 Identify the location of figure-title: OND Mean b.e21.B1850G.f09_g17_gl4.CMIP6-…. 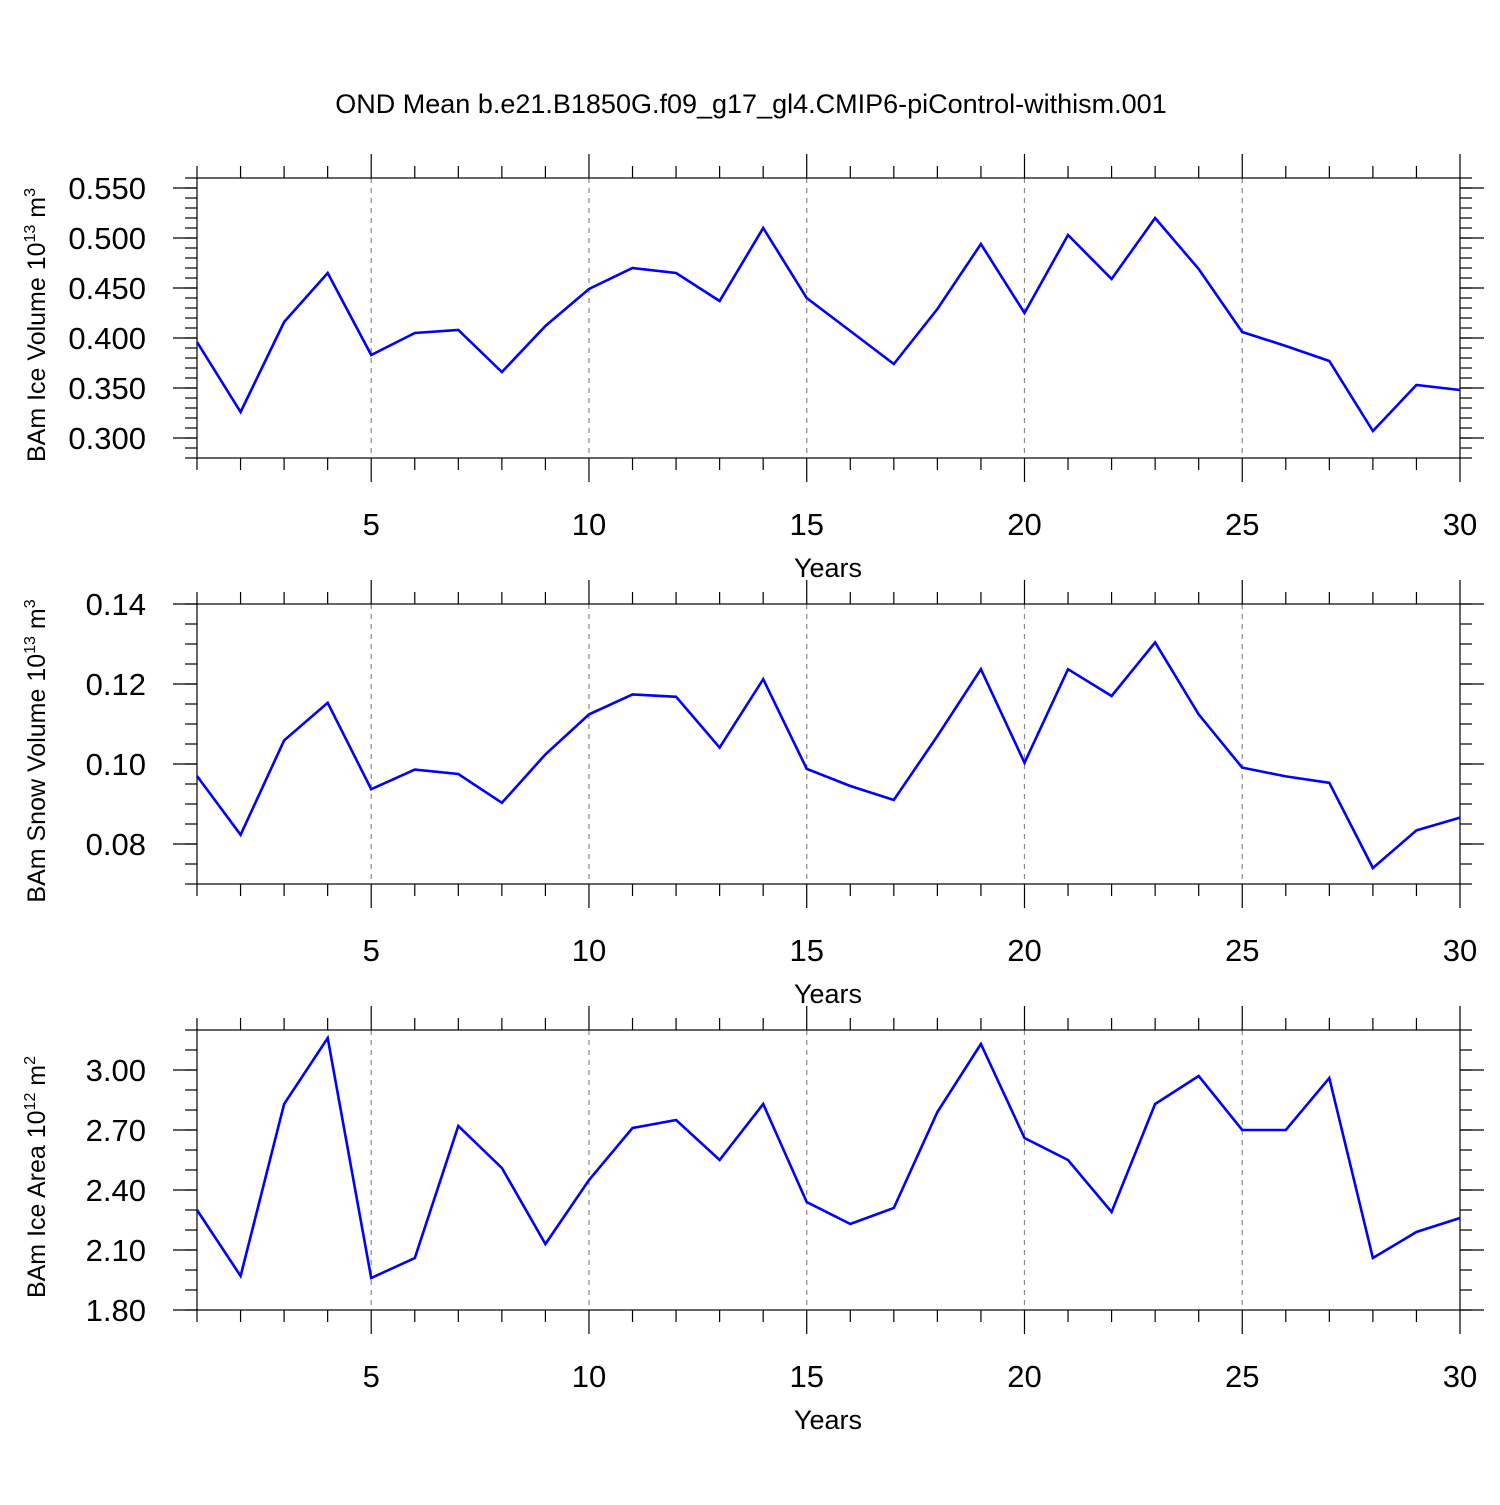
(750, 104).